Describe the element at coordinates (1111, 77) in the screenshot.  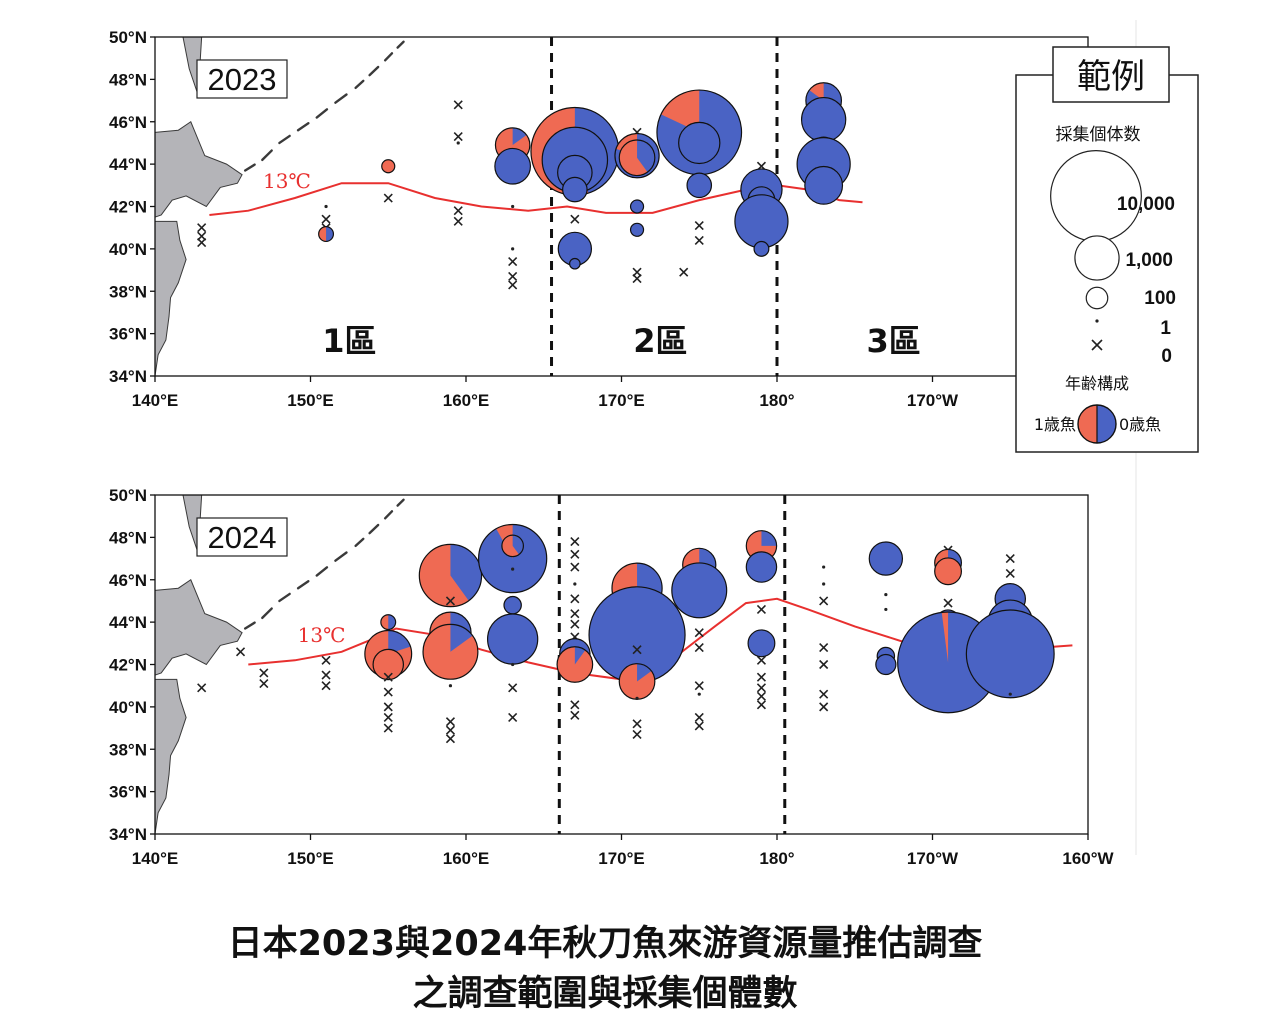
I see `legend-title: 範例` at that location.